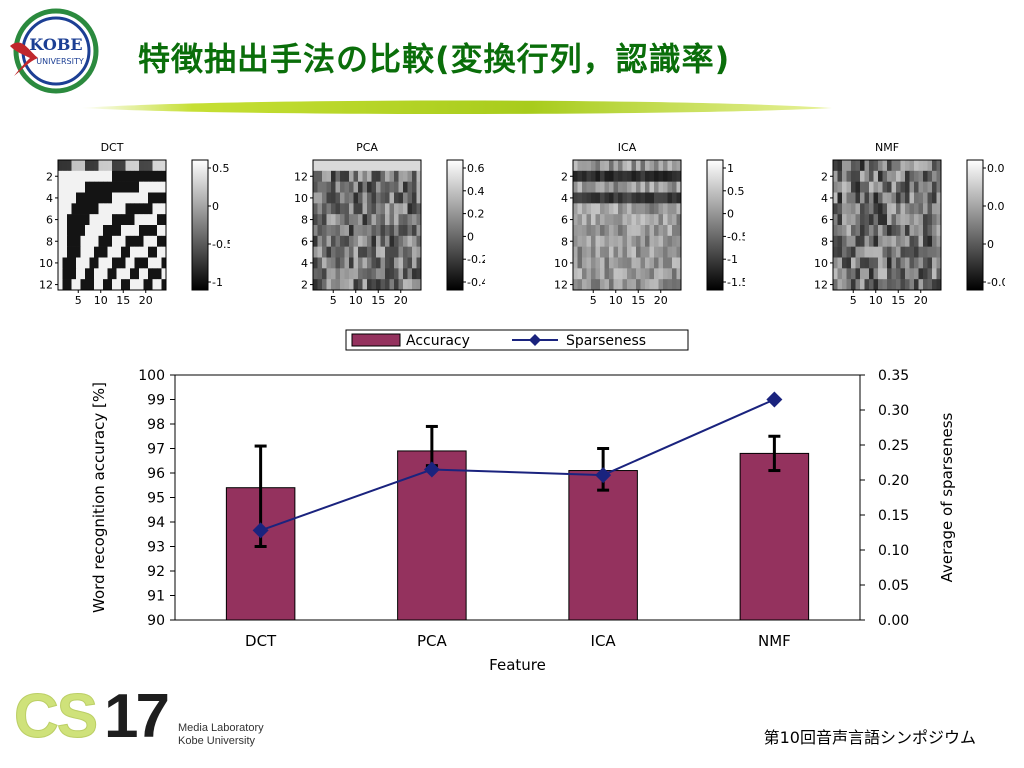  I want to click on y-left-tick-label: 94, so click(156, 523).